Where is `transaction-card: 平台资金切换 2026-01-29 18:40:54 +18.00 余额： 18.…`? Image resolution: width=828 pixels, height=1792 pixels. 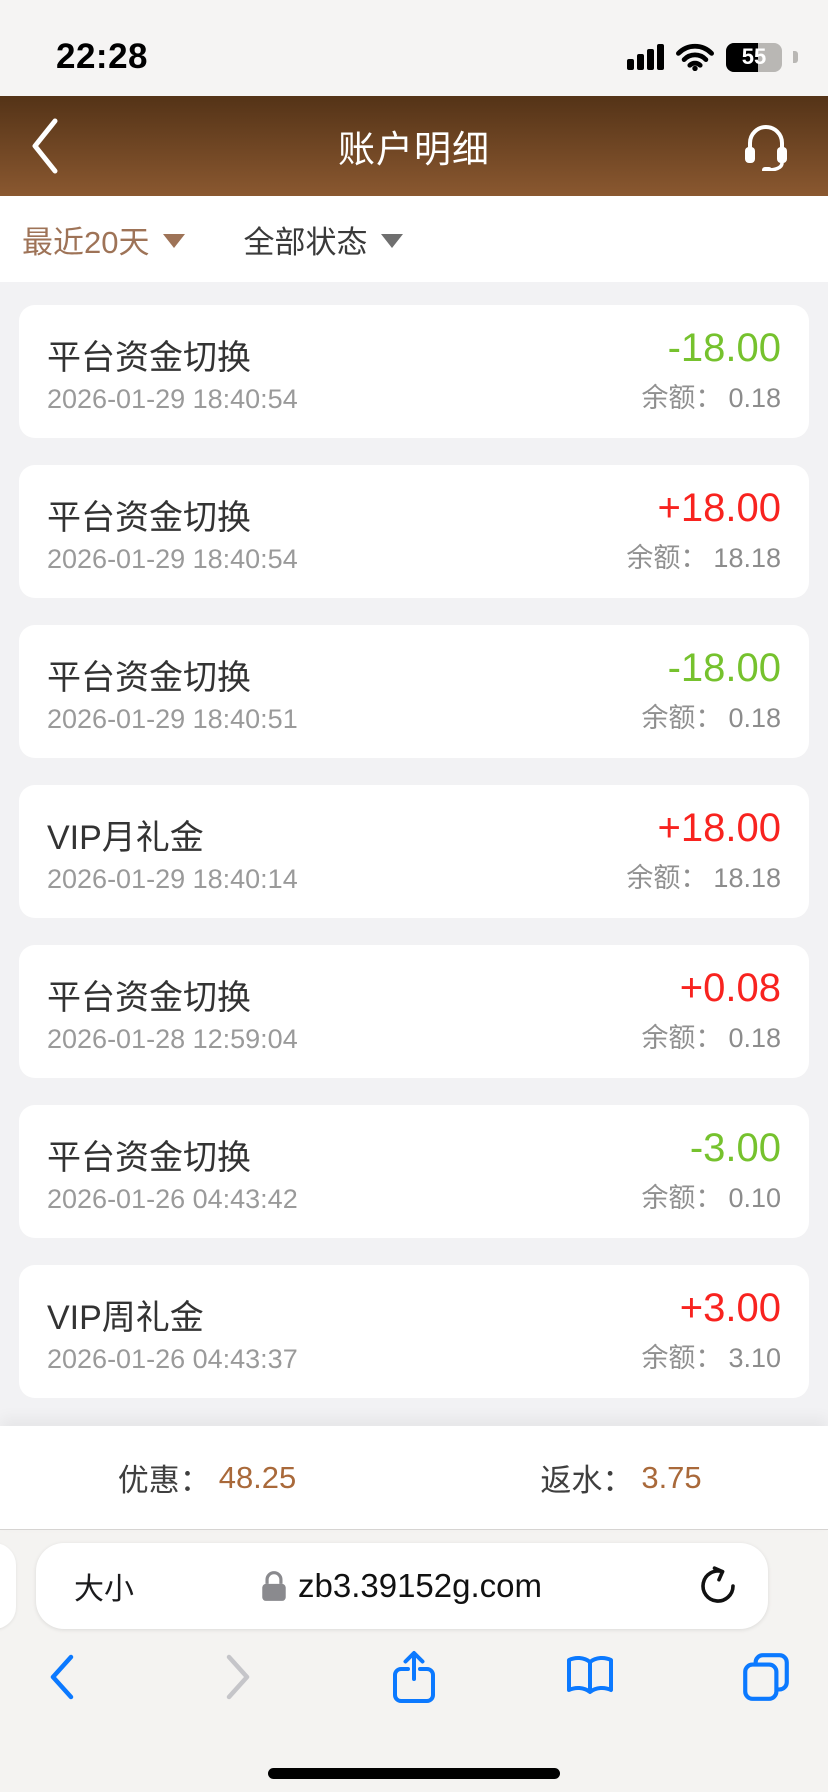
transaction-card: 平台资金切换 2026-01-29 18:40:54 +18.00 余额： 18.… is located at coordinates (414, 531).